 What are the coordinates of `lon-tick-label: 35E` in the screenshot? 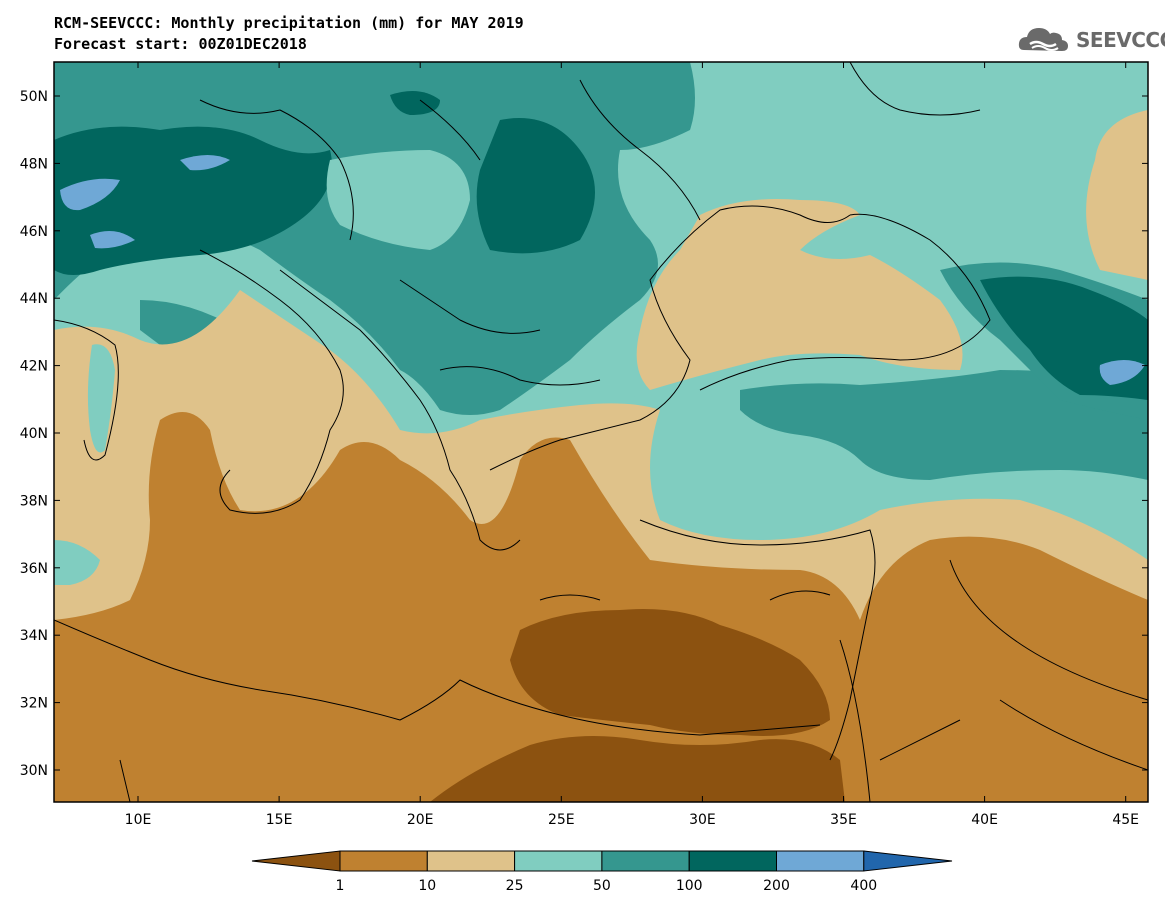 It's located at (843, 820).